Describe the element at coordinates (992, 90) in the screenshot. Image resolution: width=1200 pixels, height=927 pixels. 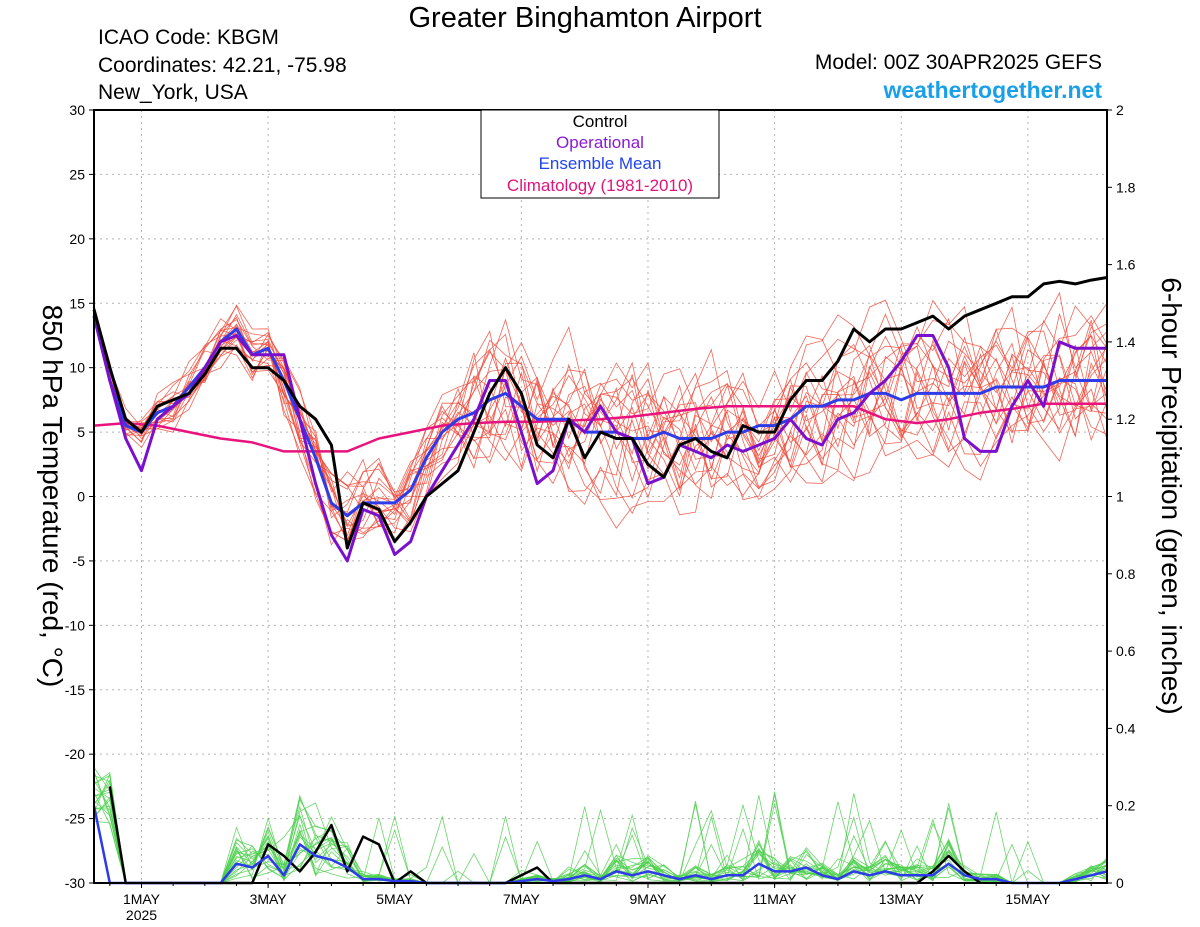
I see `site-name: weathertogether.net` at that location.